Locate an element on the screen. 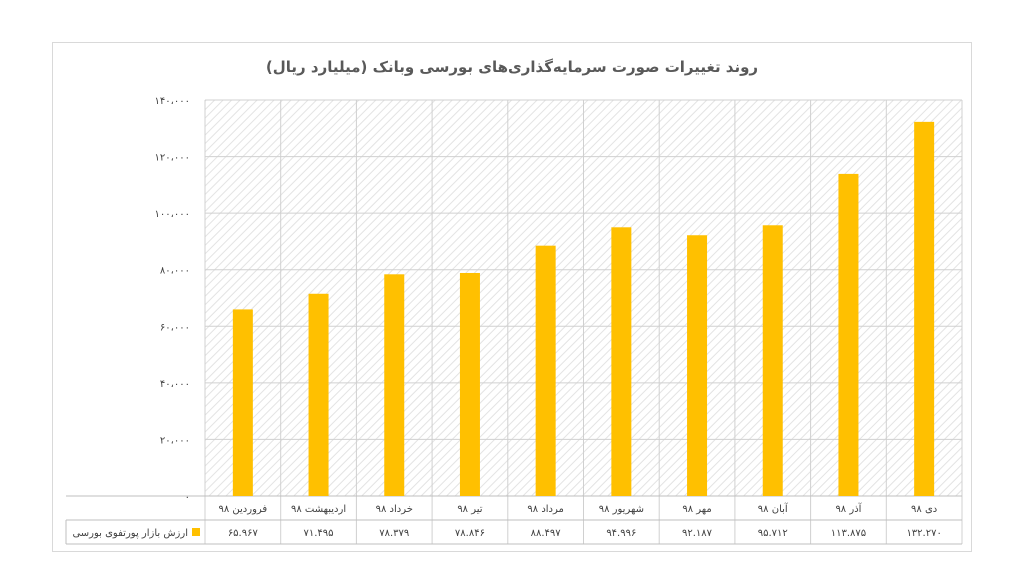 Image resolution: width=1024 pixels, height=576 pixels. y-tick-label: ۸۰،۰۰۰ is located at coordinates (175, 271).